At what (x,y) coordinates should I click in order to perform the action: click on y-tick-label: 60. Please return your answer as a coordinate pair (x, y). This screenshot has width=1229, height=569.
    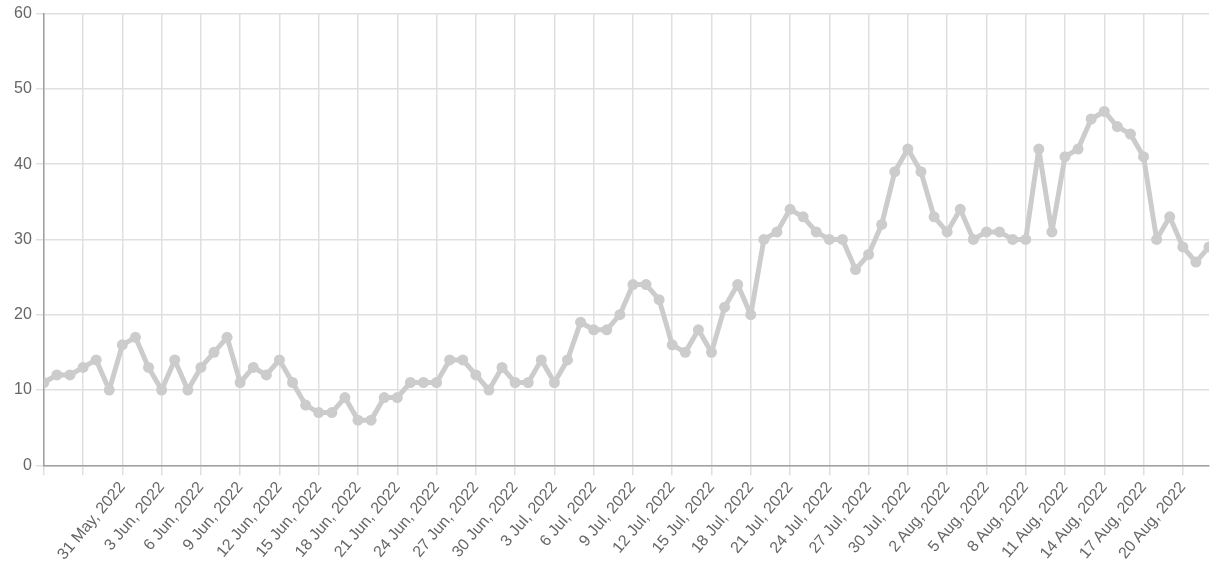
    Looking at the image, I should click on (23, 13).